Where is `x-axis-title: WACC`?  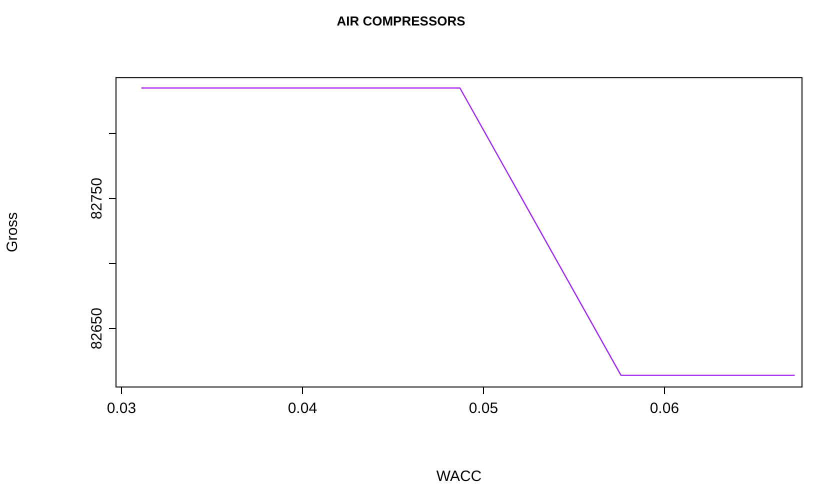
x-axis-title: WACC is located at coordinates (459, 477).